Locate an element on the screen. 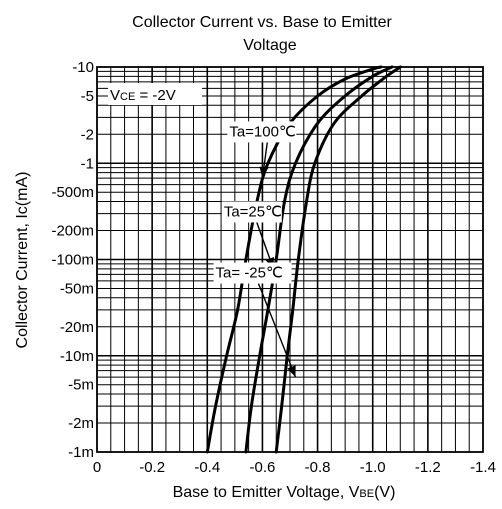 This screenshot has height=509, width=502. x-axis-label-unit: (V) is located at coordinates (384, 492).